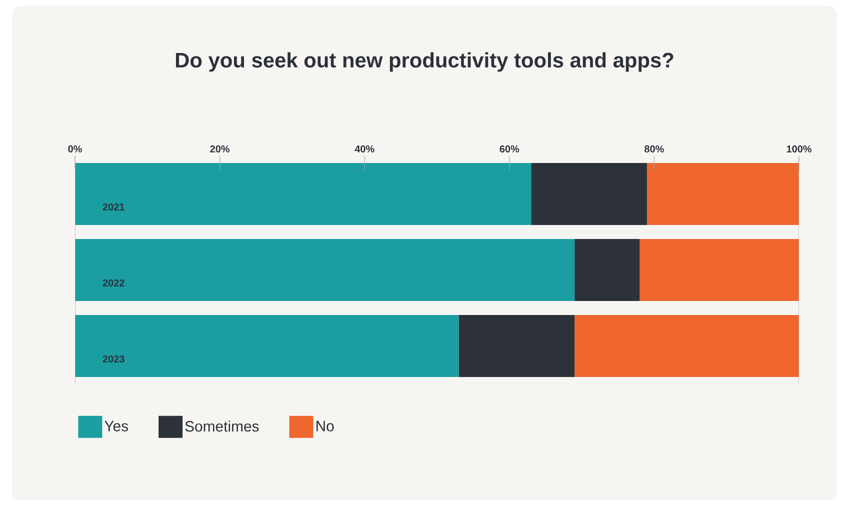  What do you see at coordinates (222, 426) in the screenshot?
I see `legend-label: Sometimes` at bounding box center [222, 426].